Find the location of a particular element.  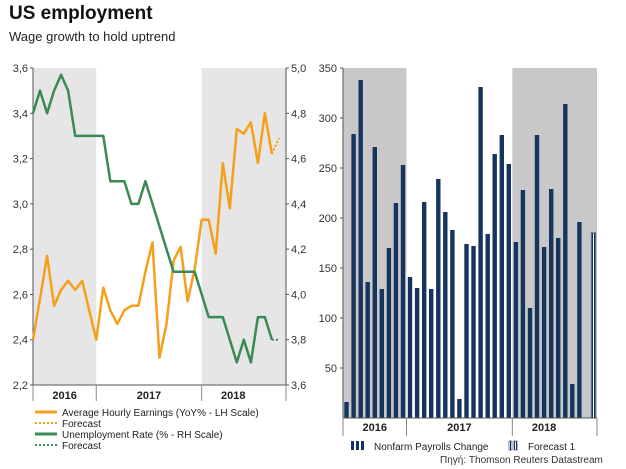

left-y-tick-label: 3,6 is located at coordinates (20, 69).